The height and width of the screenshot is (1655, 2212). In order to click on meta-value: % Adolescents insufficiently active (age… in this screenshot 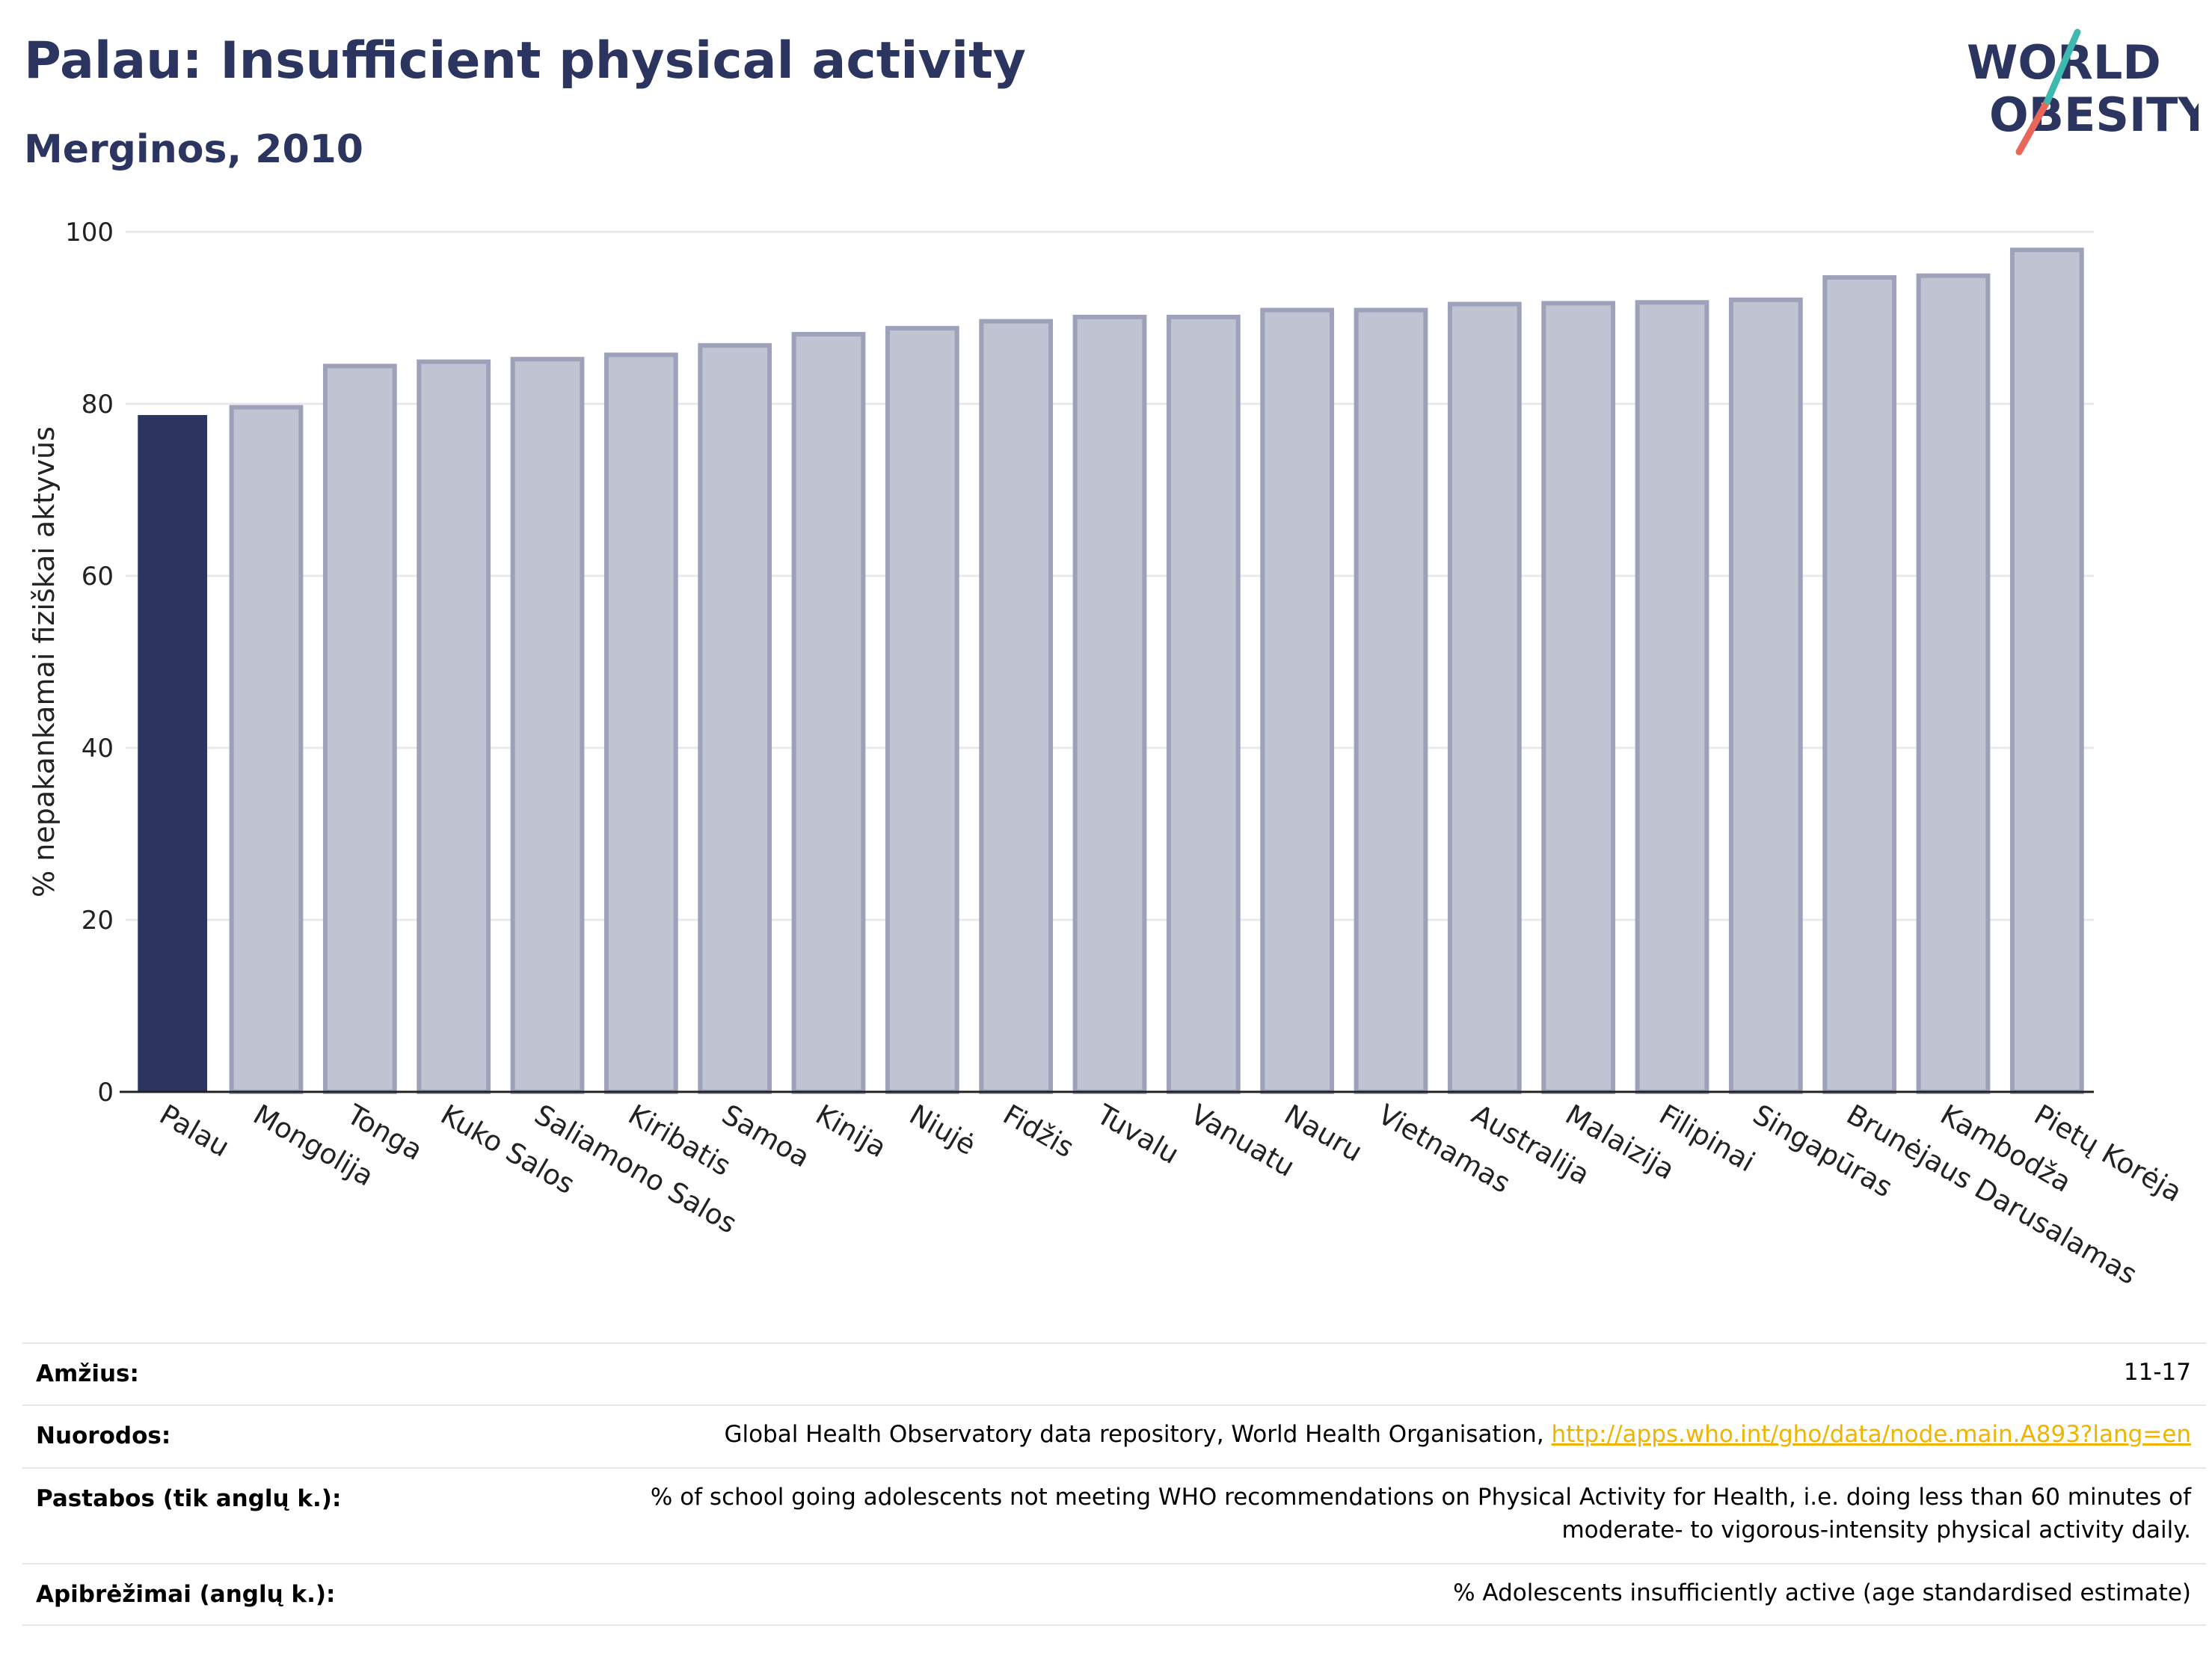, I will do `click(1293, 1592)`.